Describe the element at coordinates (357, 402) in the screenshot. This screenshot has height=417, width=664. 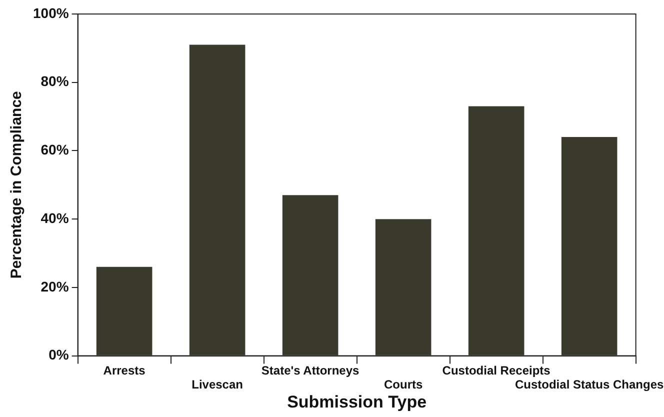
I see `x-axis-title: Submission Type` at that location.